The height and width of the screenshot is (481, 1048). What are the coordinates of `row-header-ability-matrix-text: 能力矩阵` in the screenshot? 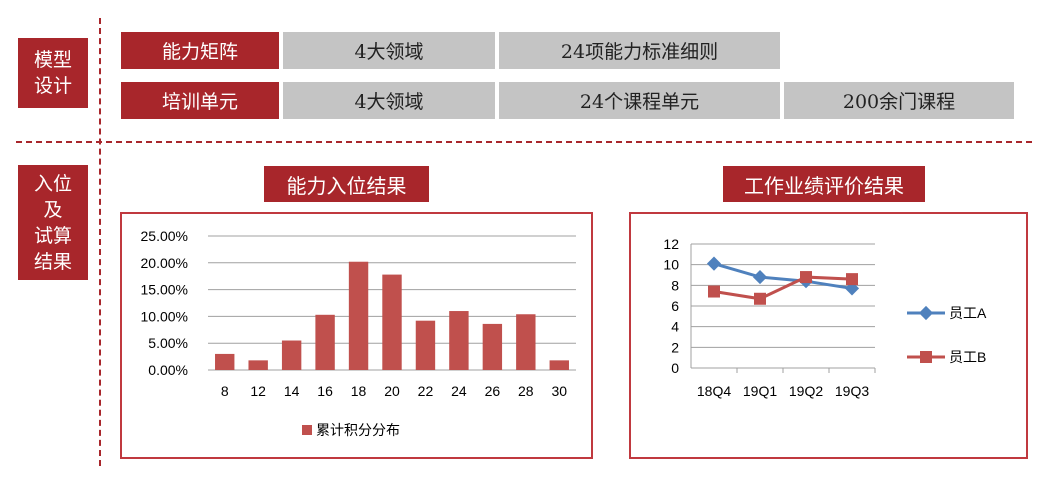 It's located at (199, 52).